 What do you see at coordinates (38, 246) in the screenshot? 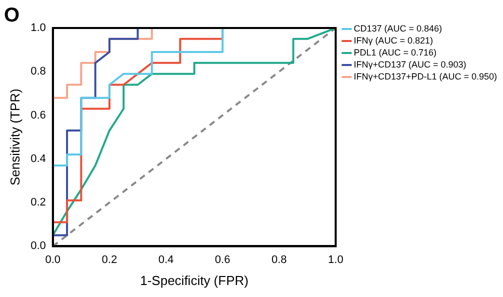
I see `y-tick-label: 0.0` at bounding box center [38, 246].